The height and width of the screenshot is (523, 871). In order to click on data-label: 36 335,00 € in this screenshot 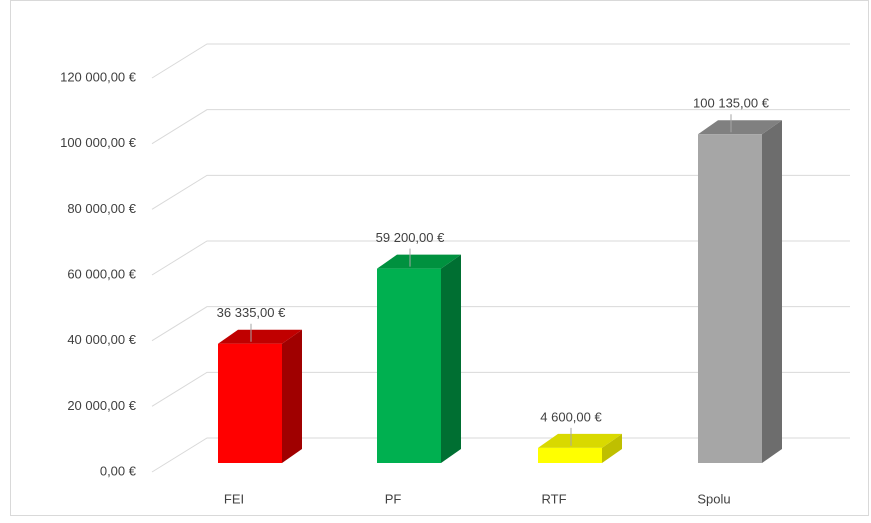, I will do `click(251, 312)`.